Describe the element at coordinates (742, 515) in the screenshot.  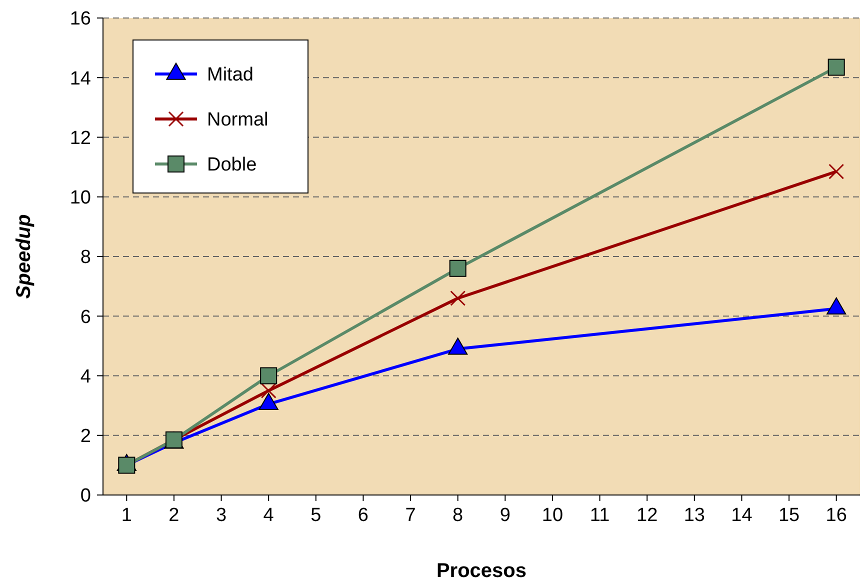
I see `x-tick-label: 14` at that location.